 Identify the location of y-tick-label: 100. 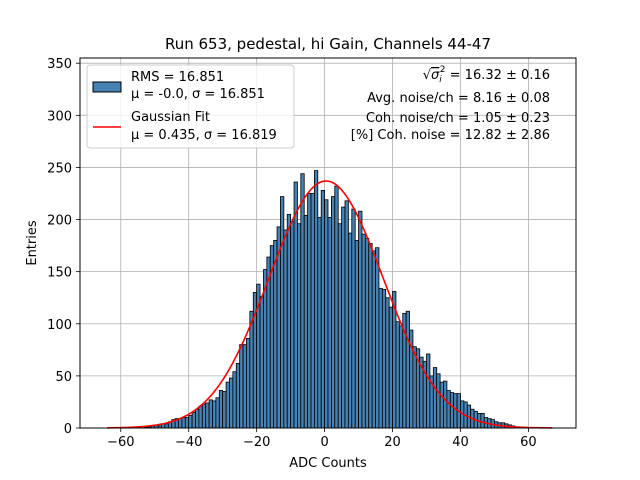
(59, 325).